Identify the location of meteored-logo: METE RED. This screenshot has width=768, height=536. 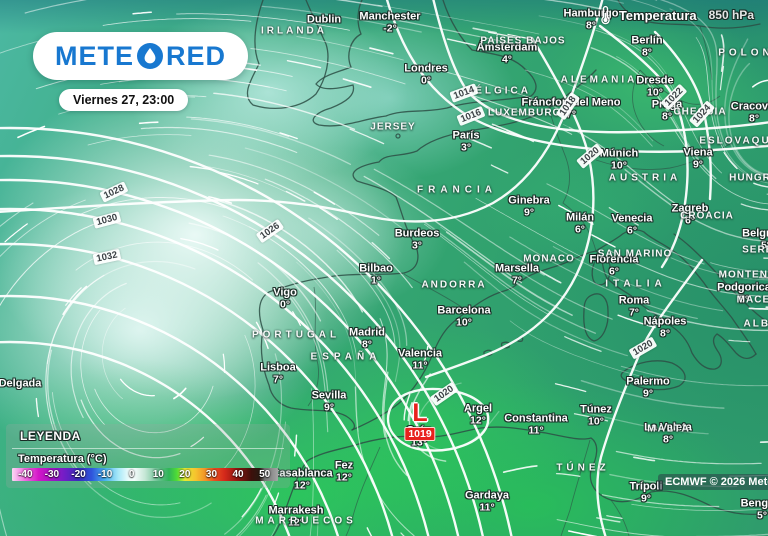
(141, 56).